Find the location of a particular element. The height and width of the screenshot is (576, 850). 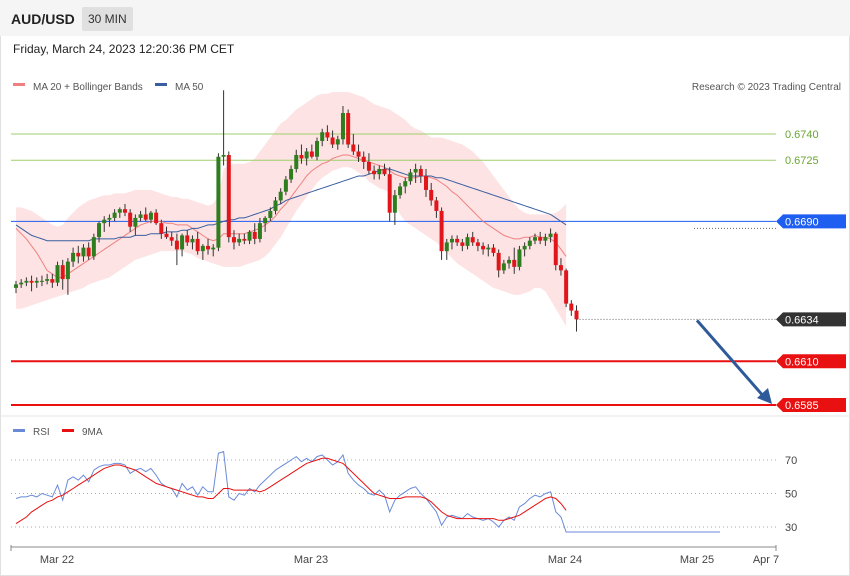

chart-datetime: Friday, March 24, 2023 12:20:36 PM CET is located at coordinates (124, 49).